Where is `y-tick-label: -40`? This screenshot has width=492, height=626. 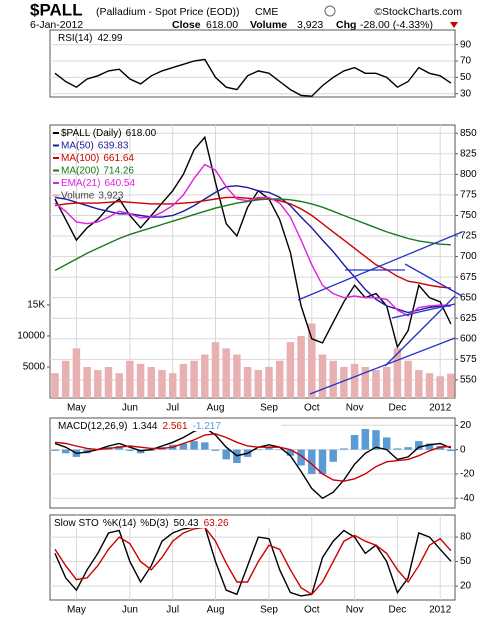 y-tick-label: -40 is located at coordinates (467, 498).